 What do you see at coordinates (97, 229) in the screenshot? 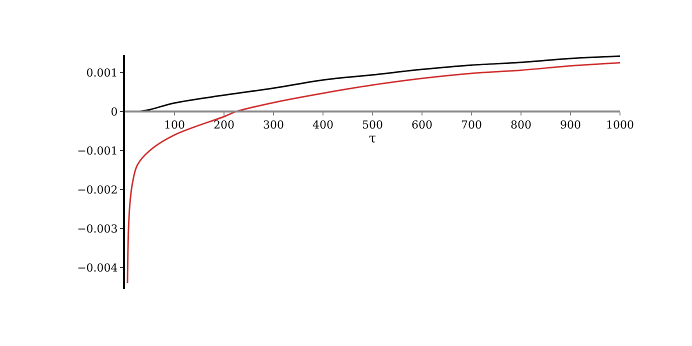
I see `y-tick-label: −0.003` at bounding box center [97, 229].